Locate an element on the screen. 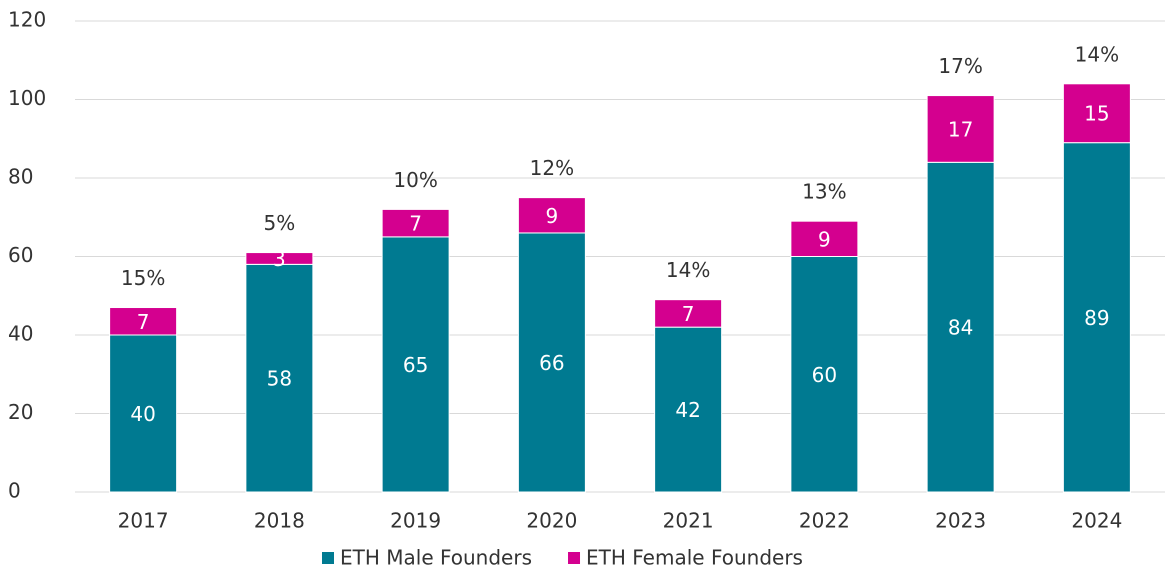  data-label: 42 is located at coordinates (687, 410).